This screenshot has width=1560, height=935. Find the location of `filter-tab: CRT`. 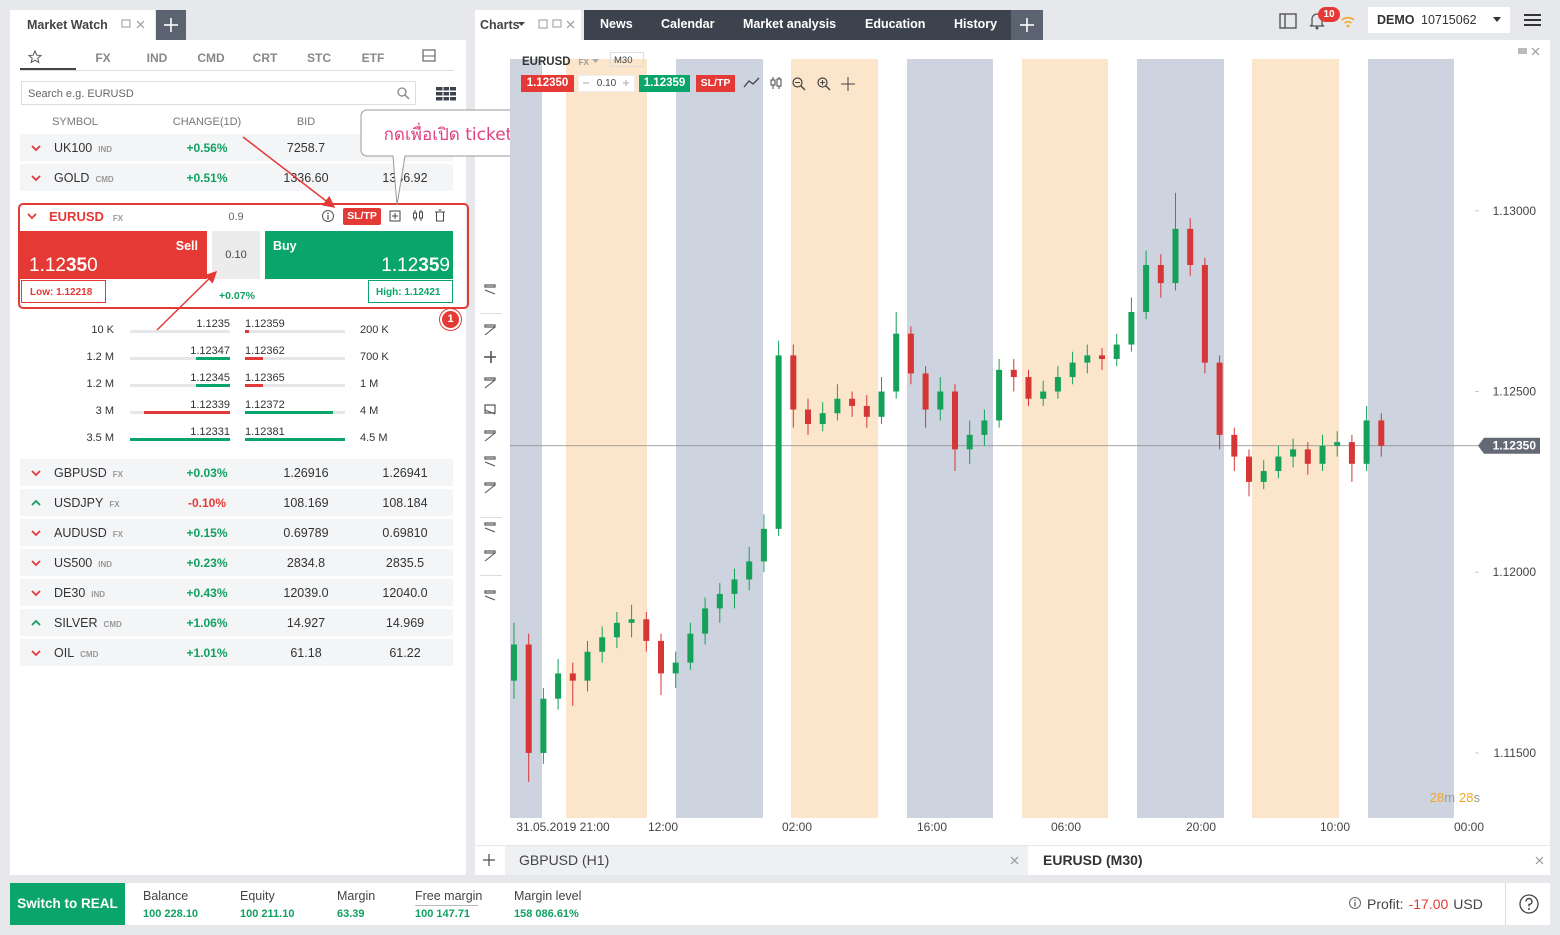

filter-tab: CRT is located at coordinates (265, 58).